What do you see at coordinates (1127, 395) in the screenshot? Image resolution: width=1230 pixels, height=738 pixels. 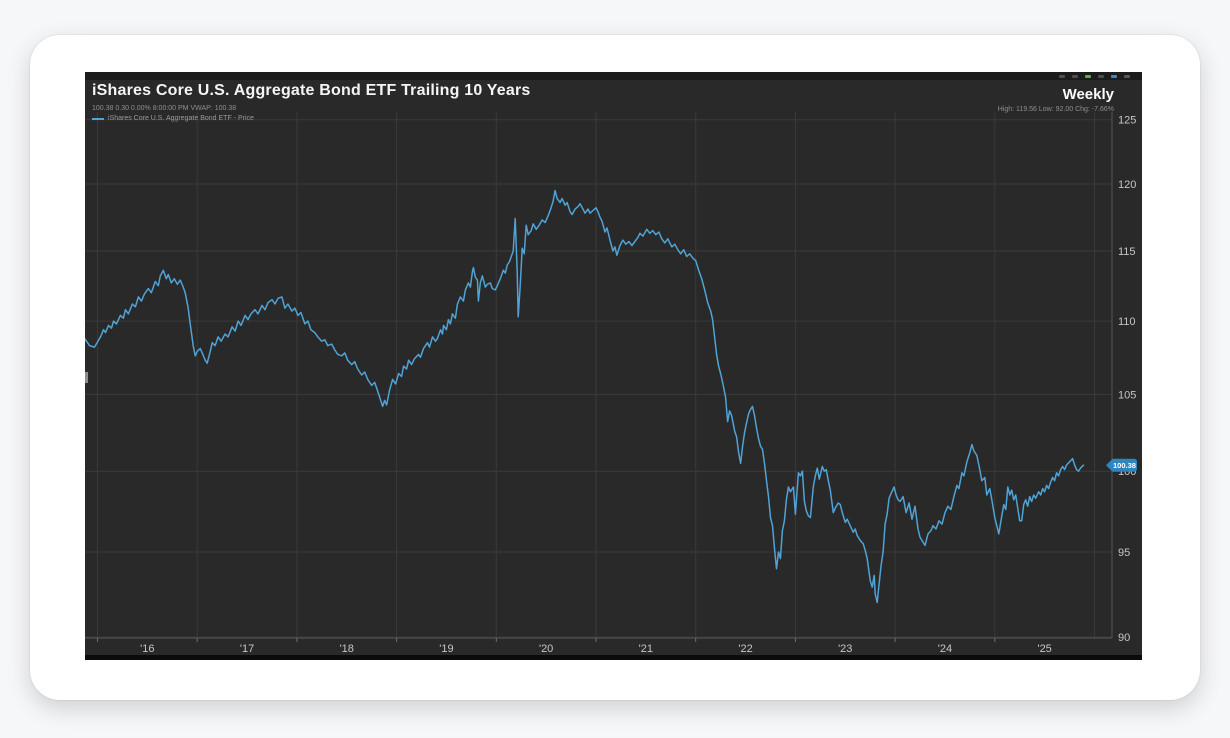 I see `y-axis-label: 105` at bounding box center [1127, 395].